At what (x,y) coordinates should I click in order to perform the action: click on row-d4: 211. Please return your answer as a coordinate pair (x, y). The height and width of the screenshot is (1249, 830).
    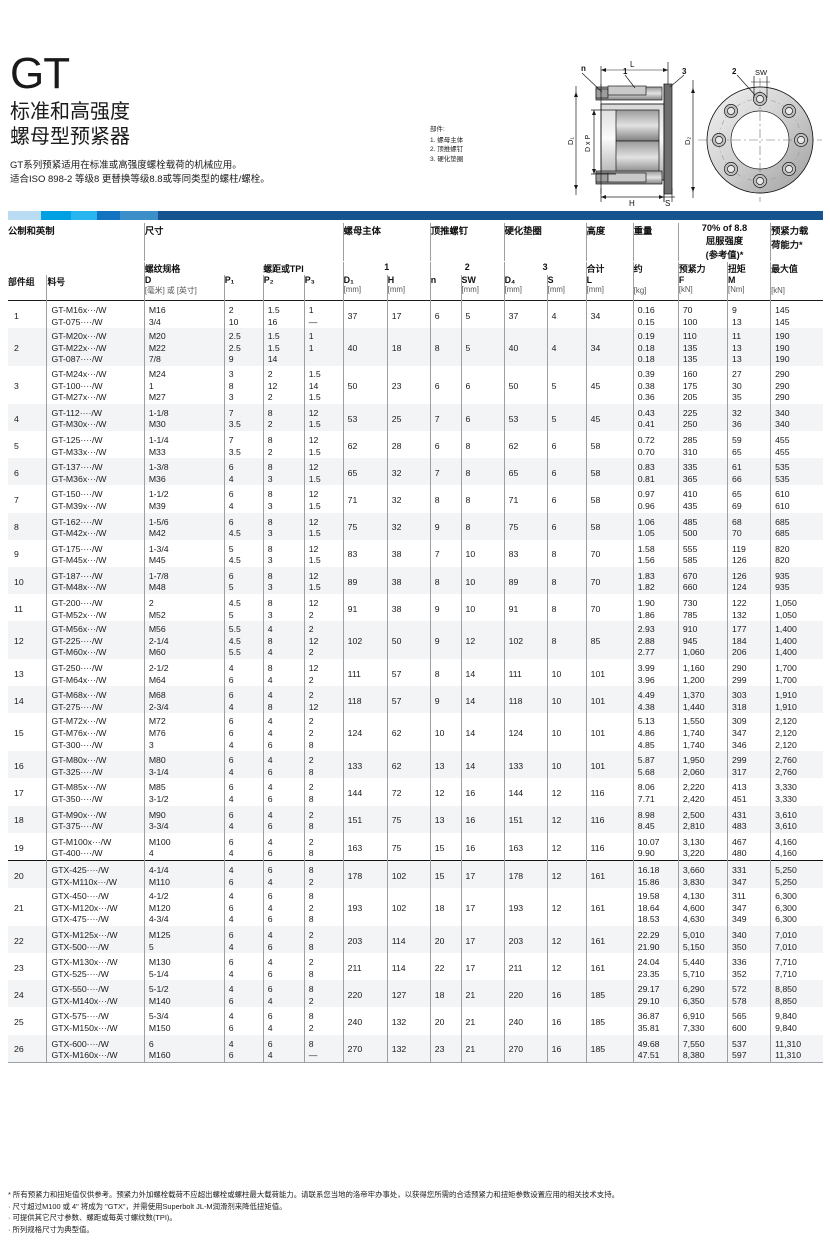
    Looking at the image, I should click on (525, 967).